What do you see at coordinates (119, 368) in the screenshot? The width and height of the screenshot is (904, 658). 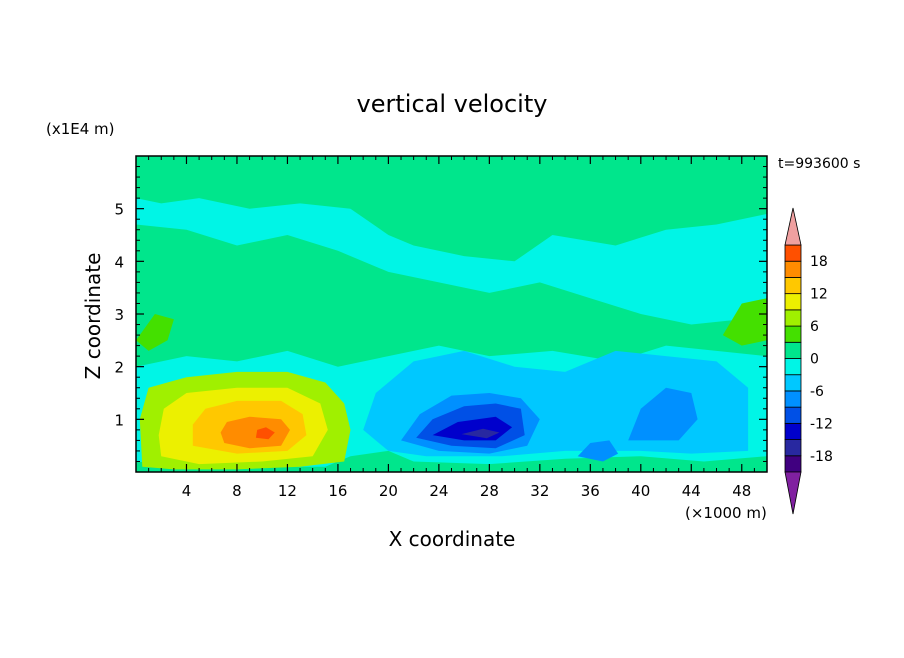 I see `y-tick-label: 2` at bounding box center [119, 368].